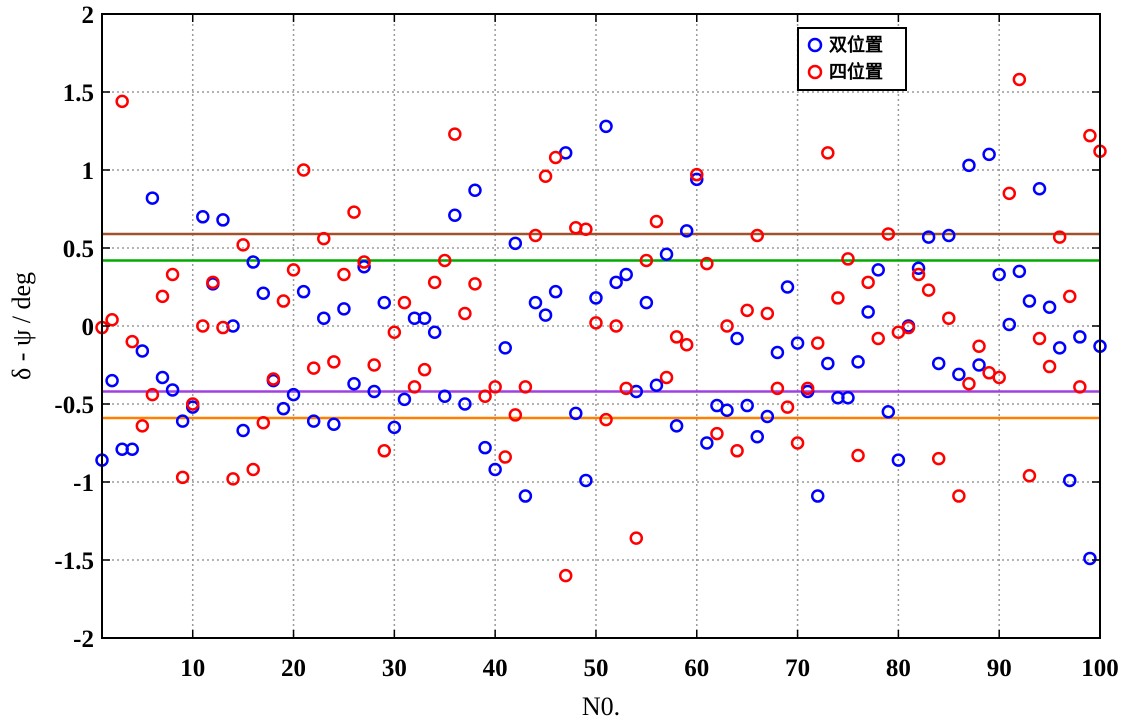 This screenshot has height=721, width=1126. I want to click on x-tick-label: 40, so click(495, 668).